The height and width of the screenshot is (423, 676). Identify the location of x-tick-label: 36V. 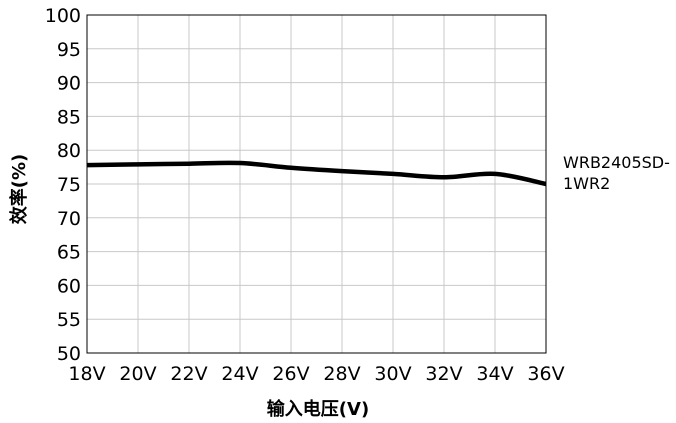
(545, 374).